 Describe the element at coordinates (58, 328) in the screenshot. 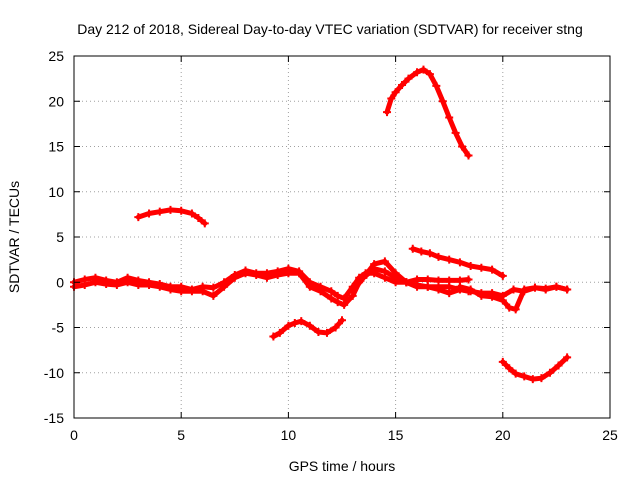

I see `y-tick-label: -5` at that location.